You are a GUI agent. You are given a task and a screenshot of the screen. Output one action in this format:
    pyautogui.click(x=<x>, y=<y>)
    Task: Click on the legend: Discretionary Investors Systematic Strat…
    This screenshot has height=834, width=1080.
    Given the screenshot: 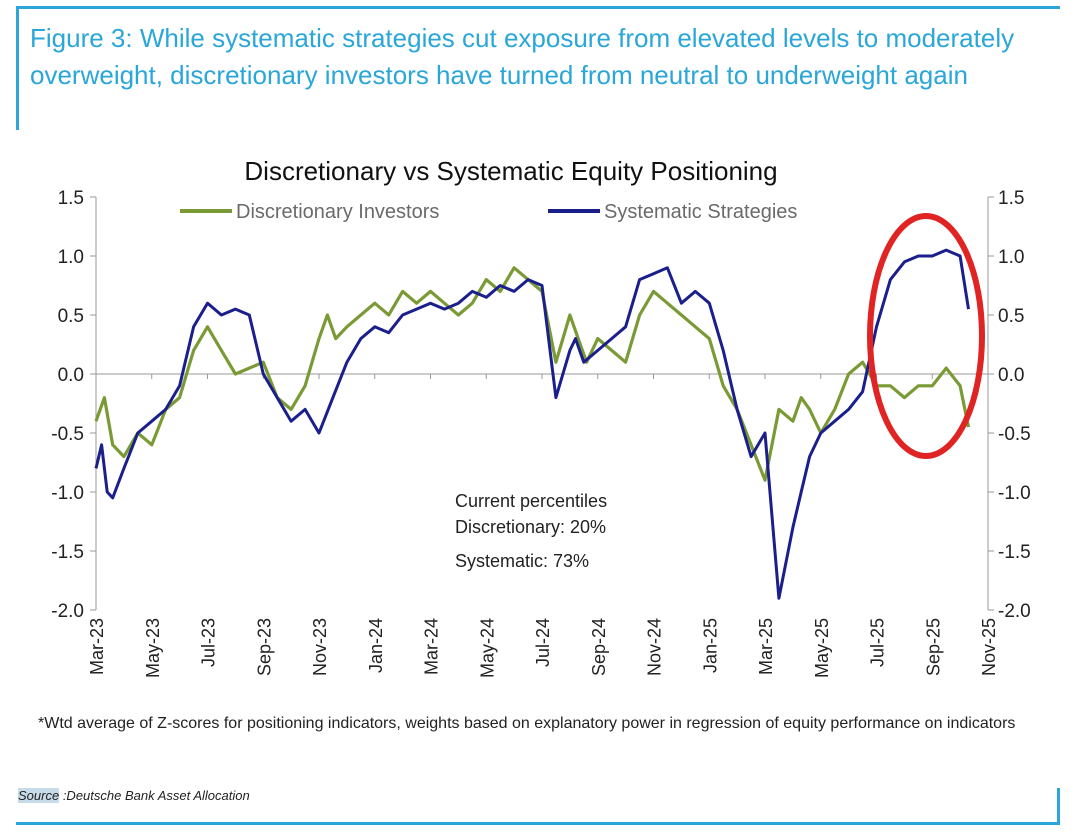 What is the action you would take?
    pyautogui.click(x=488, y=212)
    